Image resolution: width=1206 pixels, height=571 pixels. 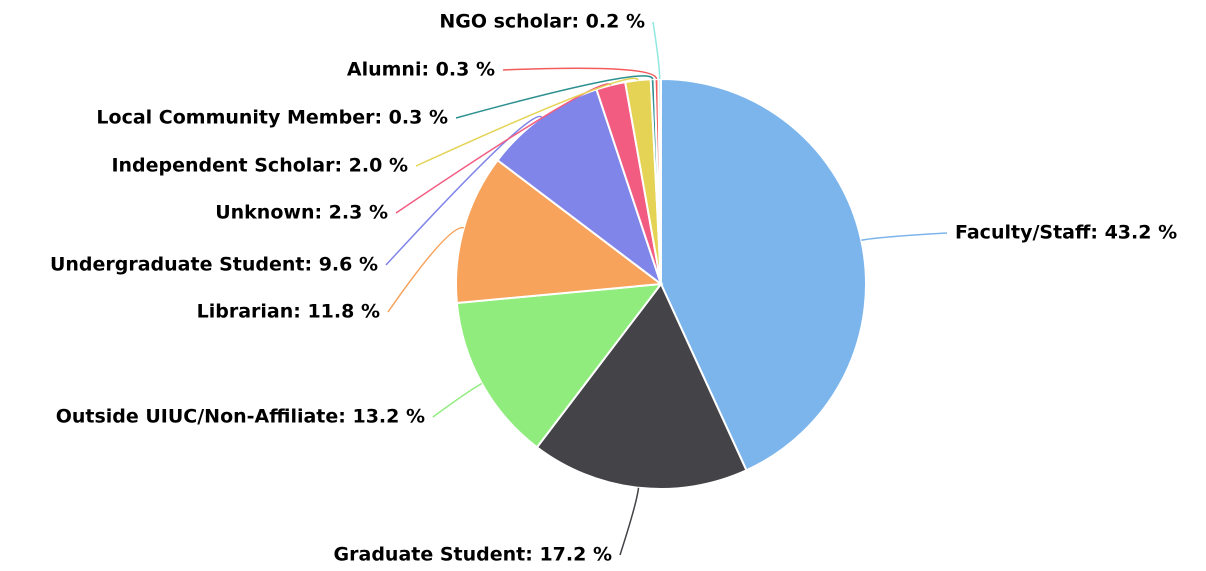 I want to click on data-label: Librarian: 11.8 %, so click(x=288, y=312).